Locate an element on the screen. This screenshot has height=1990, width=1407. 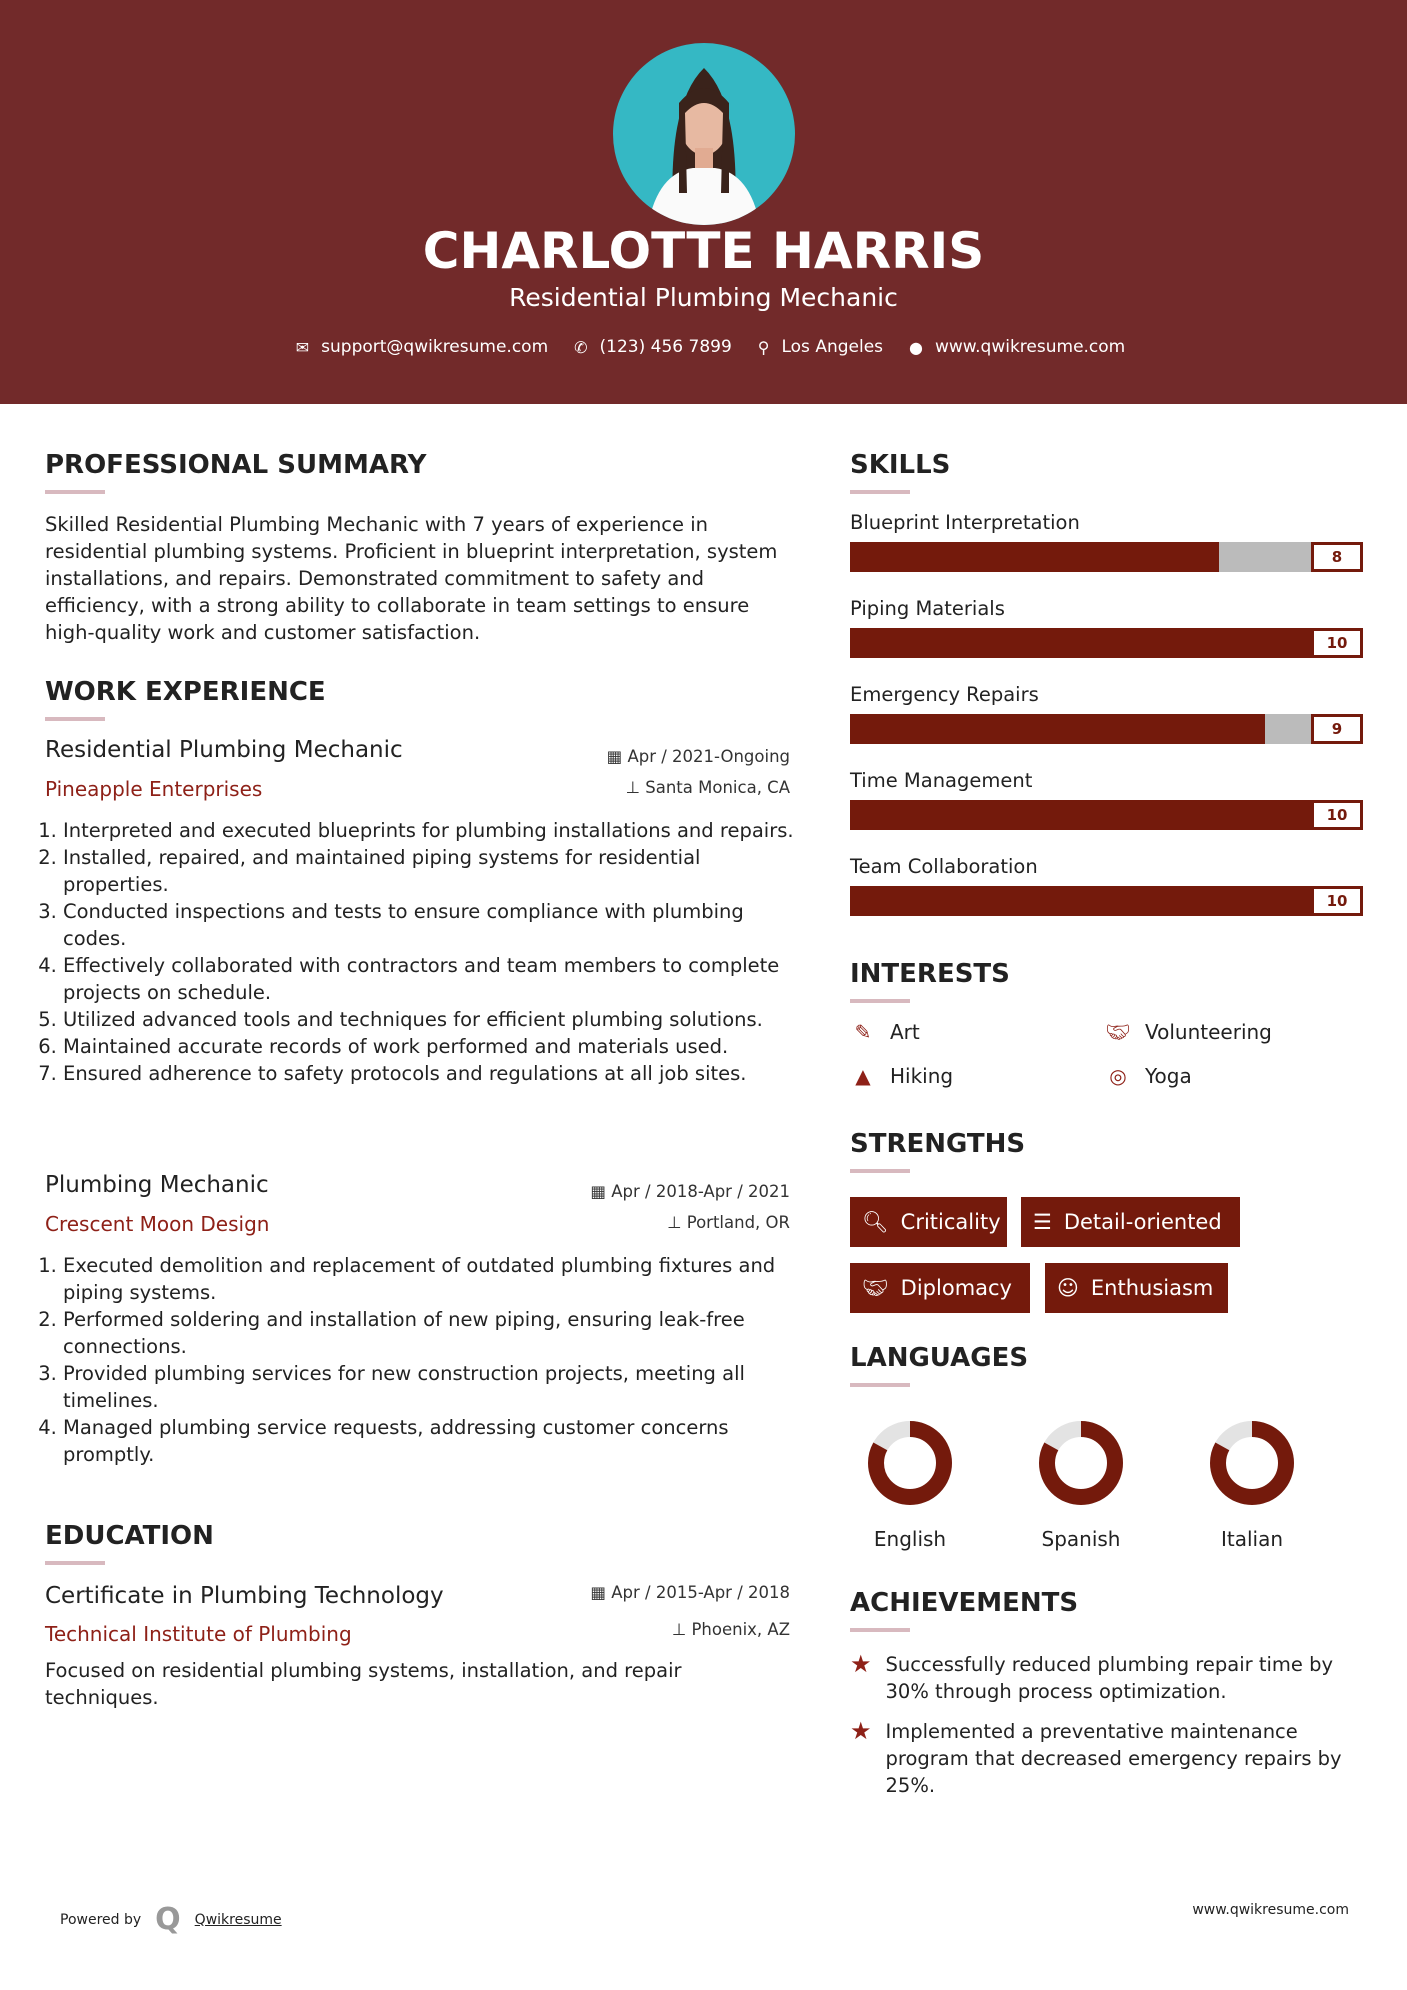
interest-item: ✎ Art is located at coordinates (885, 1032).